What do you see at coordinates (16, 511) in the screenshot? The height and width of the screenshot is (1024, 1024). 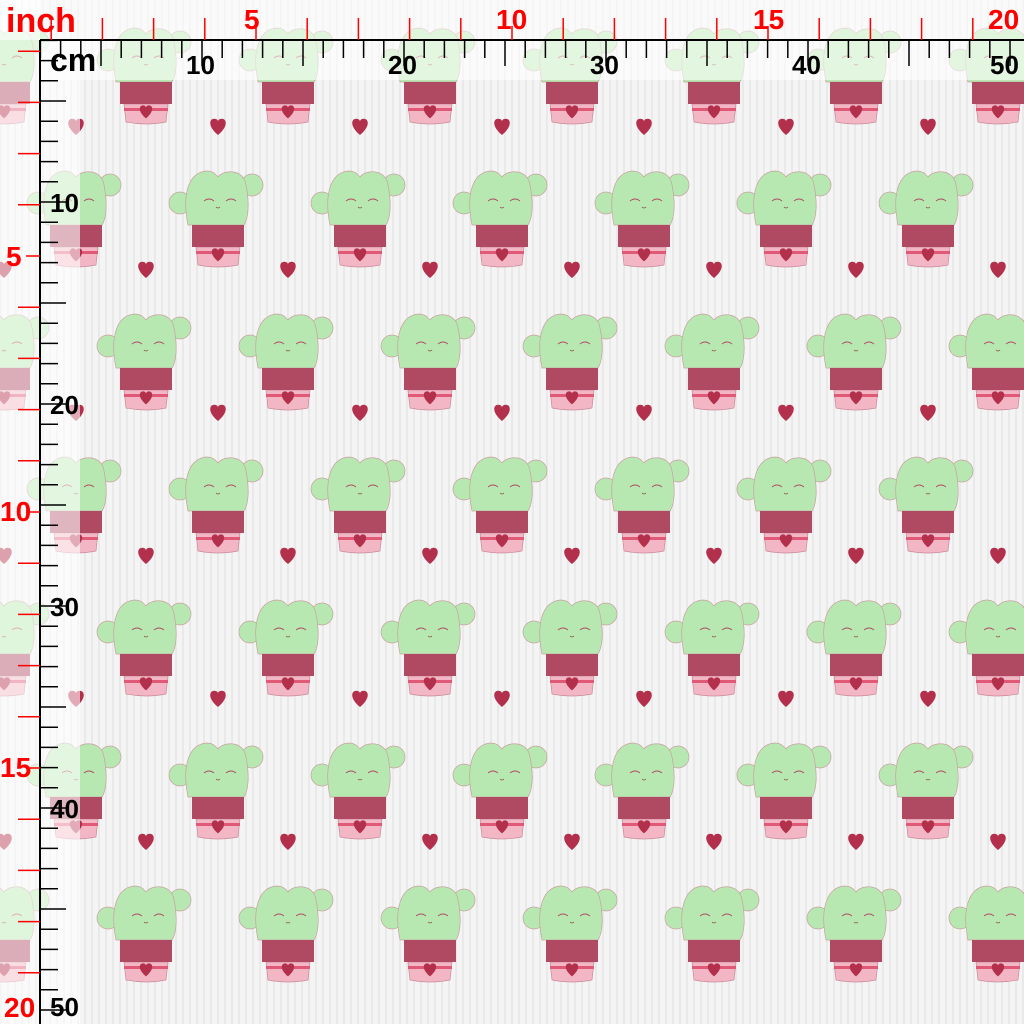 I see `inch-label-left-10: 10` at bounding box center [16, 511].